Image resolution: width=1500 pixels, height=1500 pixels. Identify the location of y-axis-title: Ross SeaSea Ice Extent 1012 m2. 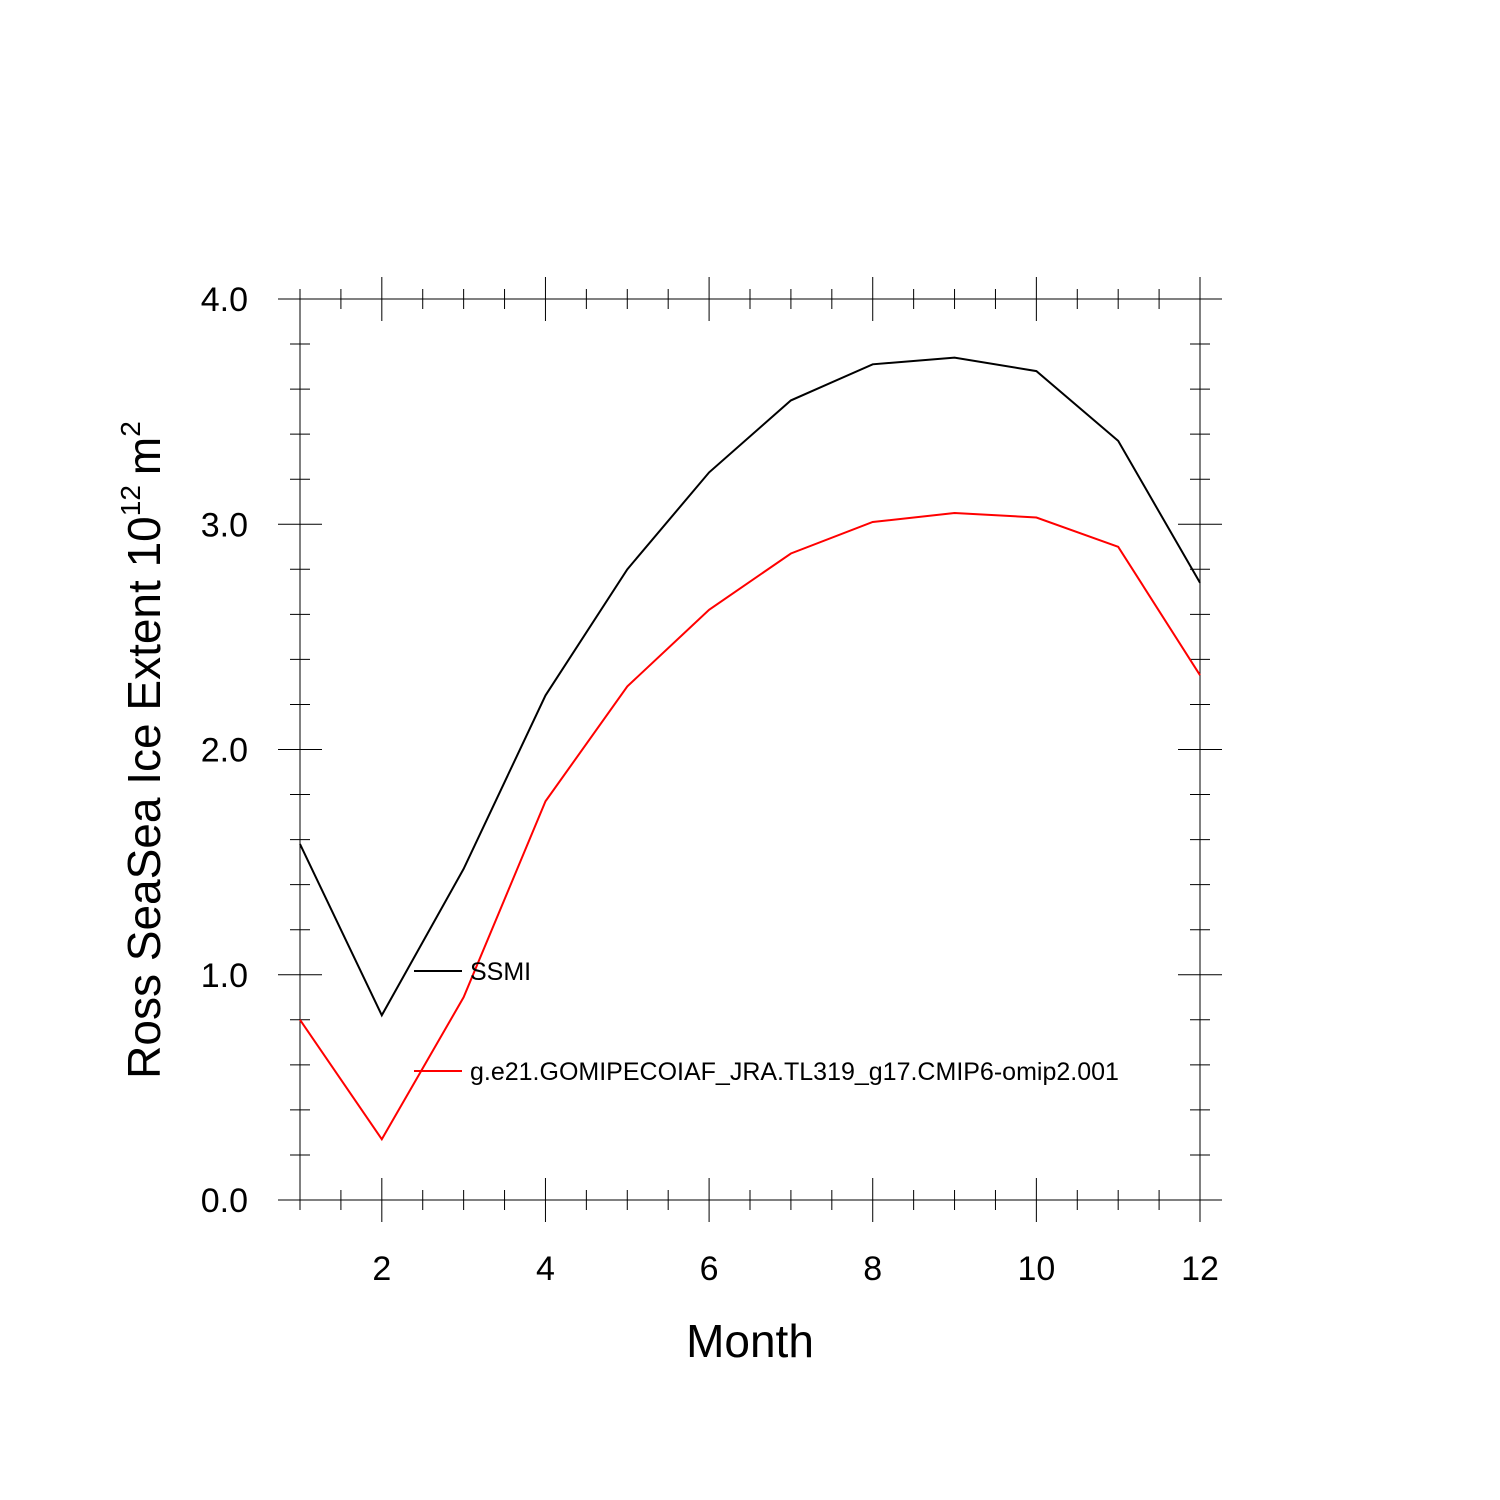
(142, 750).